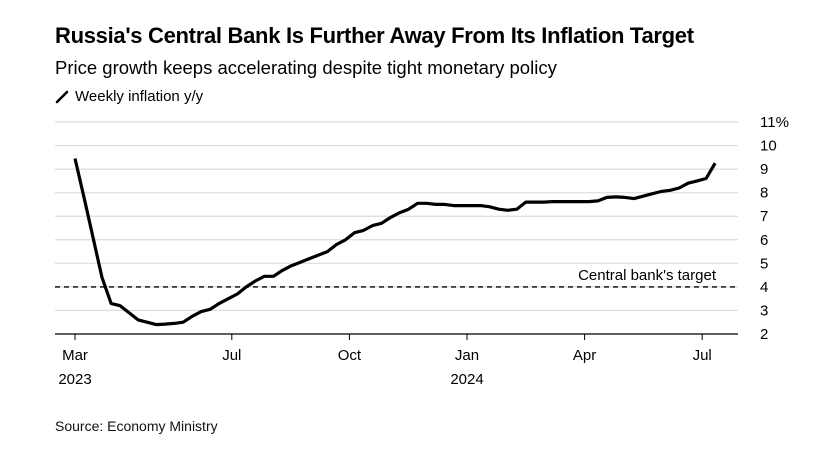 The image size is (840, 453). I want to click on y-tick-label: 6, so click(764, 240).